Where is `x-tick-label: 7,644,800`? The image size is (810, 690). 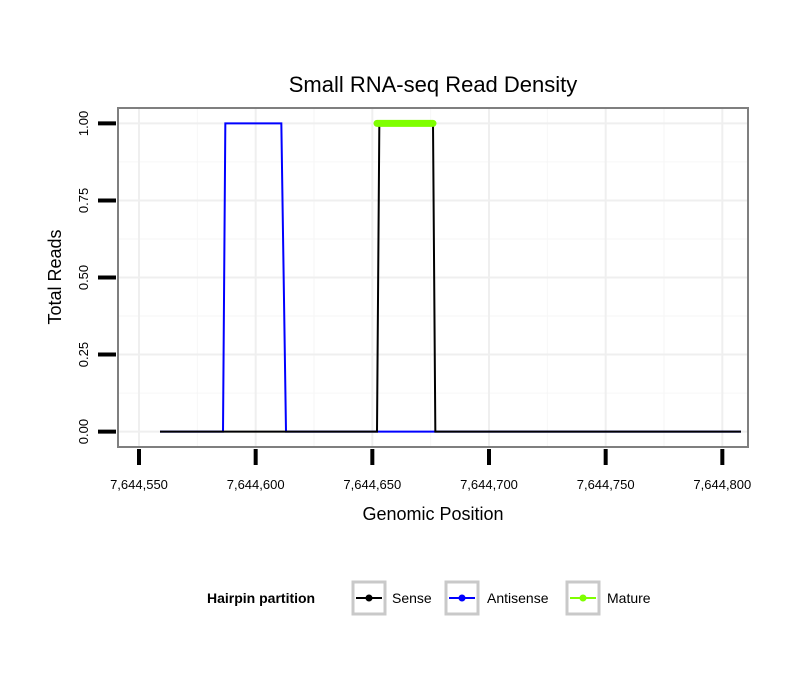
x-tick-label: 7,644,800 is located at coordinates (722, 484).